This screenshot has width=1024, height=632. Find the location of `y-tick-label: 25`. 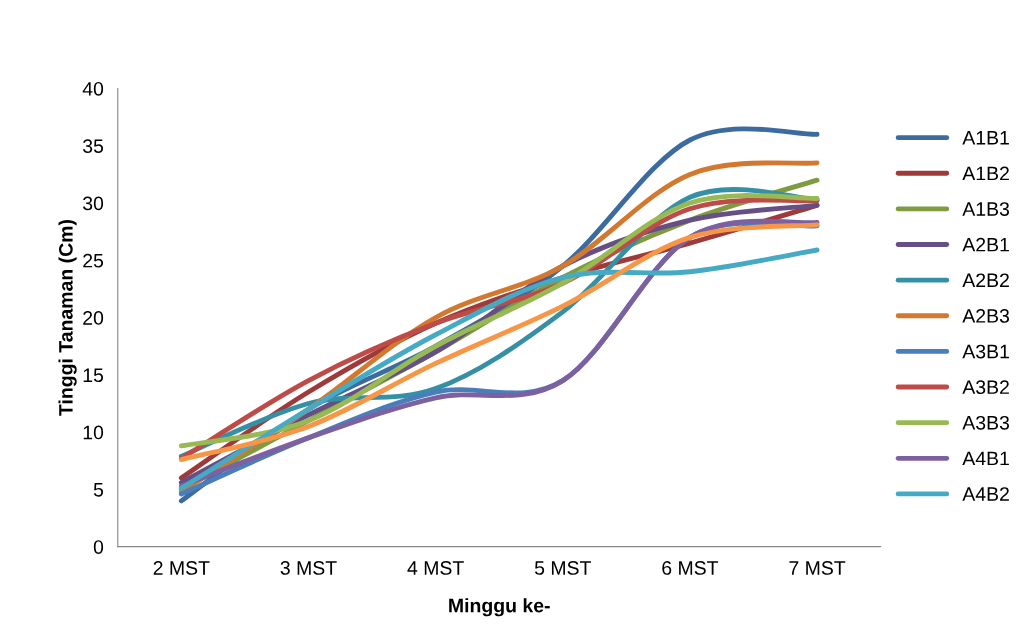

y-tick-label: 25 is located at coordinates (93, 260).